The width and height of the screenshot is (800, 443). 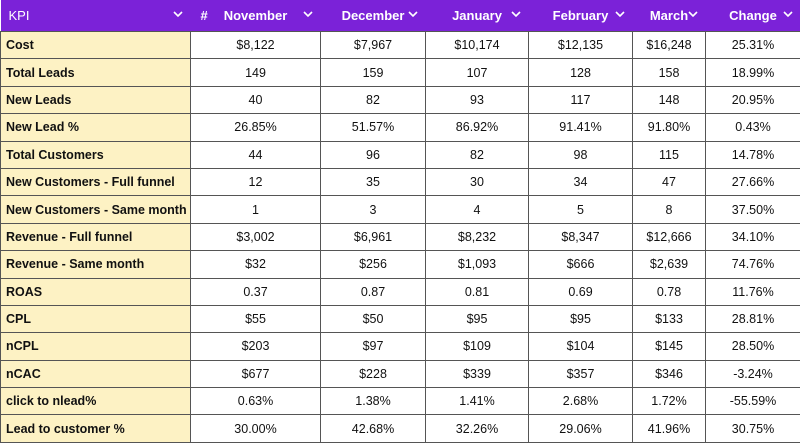 I want to click on header-cell: #November, so click(x=256, y=16).